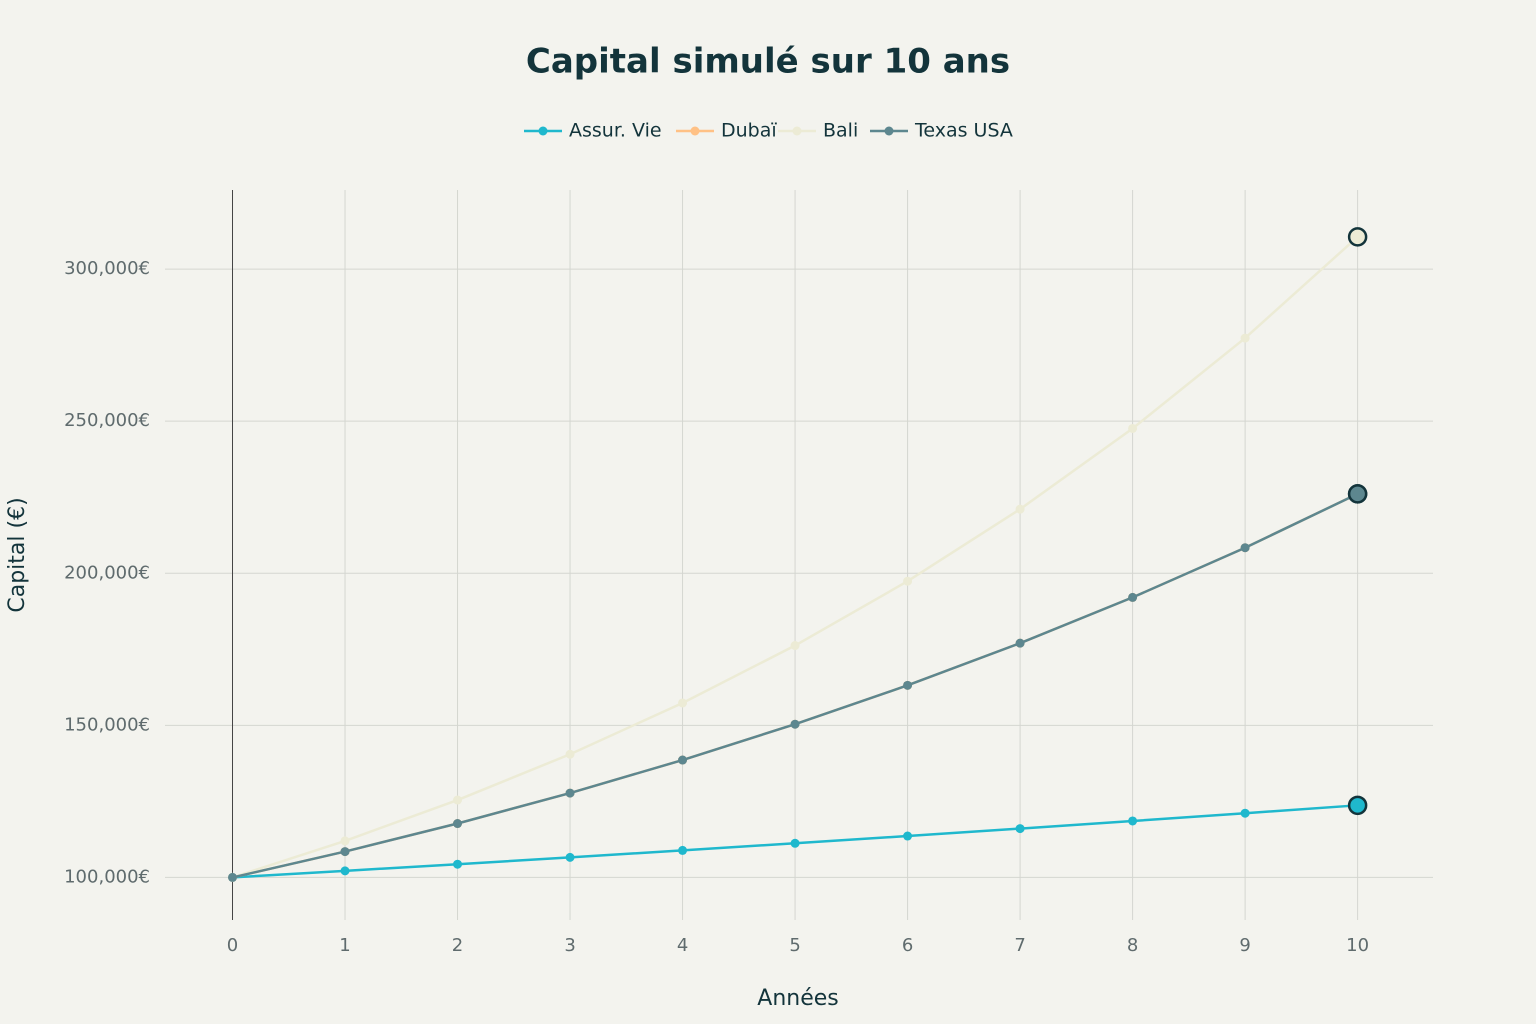  I want to click on legend-label: Texas USA, so click(963, 131).